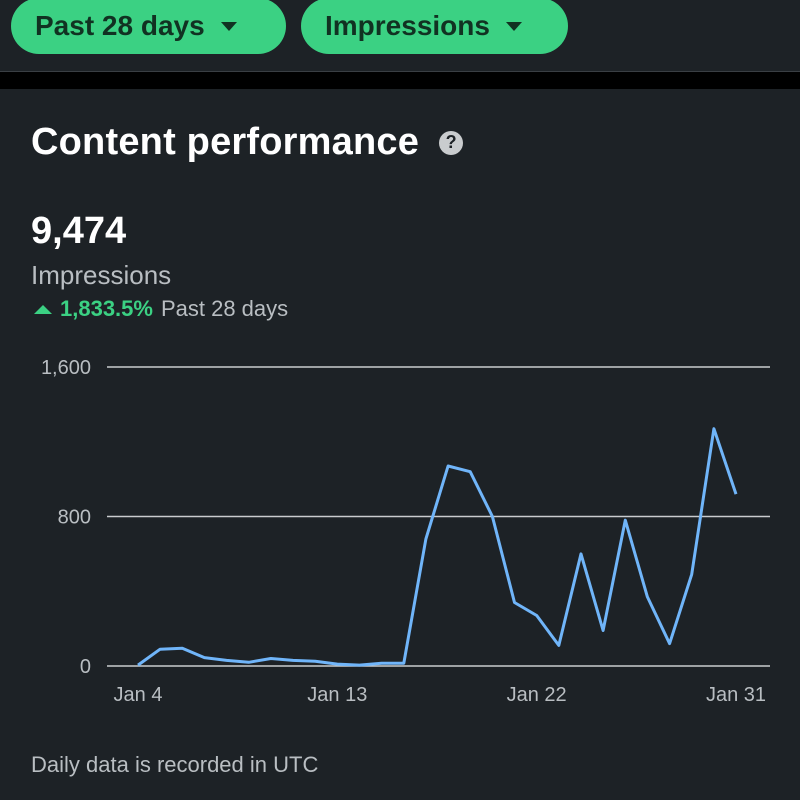  I want to click on metric-name: Impressions, so click(101, 275).